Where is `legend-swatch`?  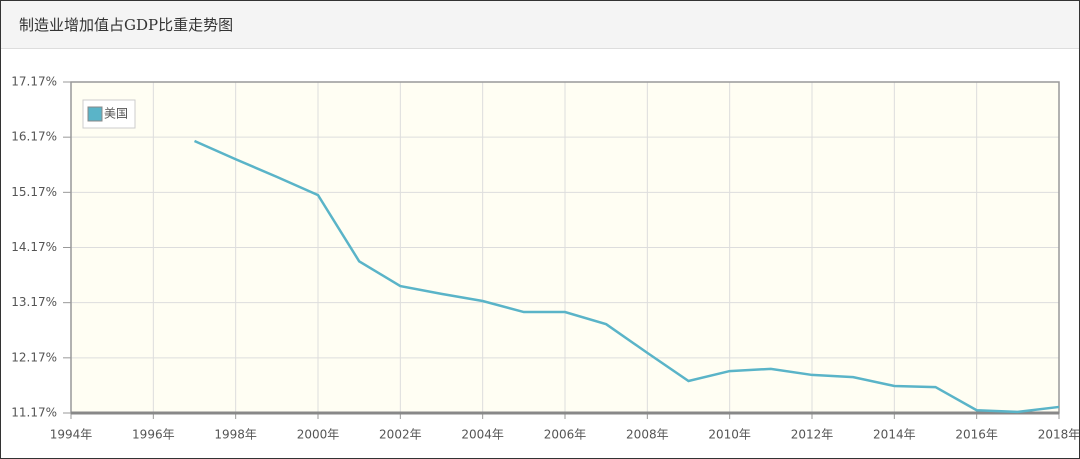
legend-swatch is located at coordinates (95, 114).